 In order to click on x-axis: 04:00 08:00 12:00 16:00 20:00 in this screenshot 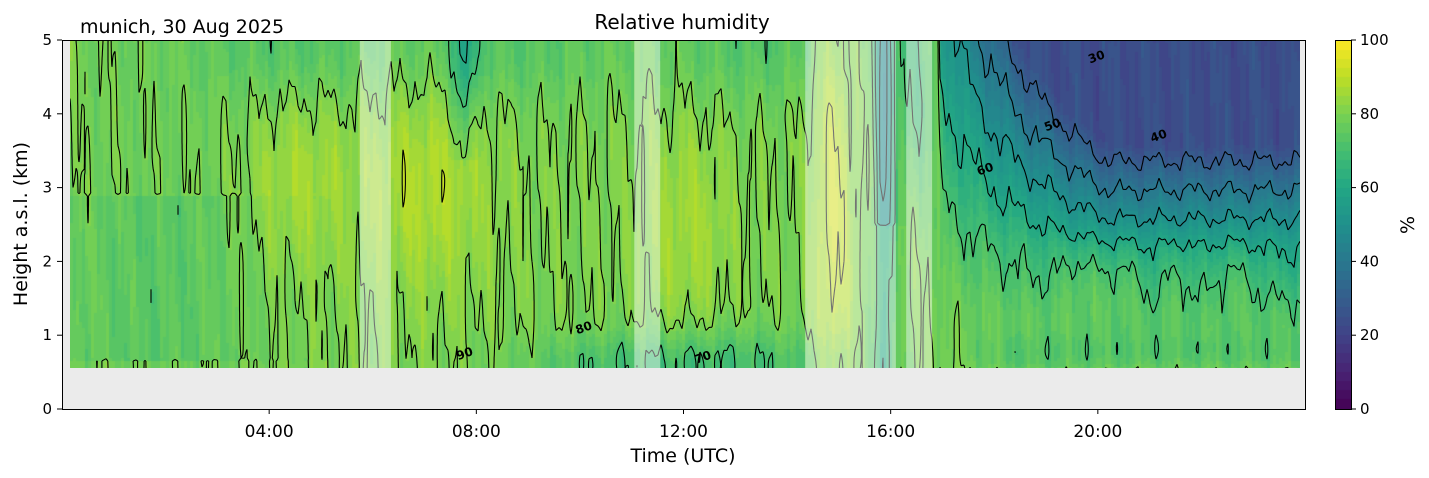, I will do `click(683, 425)`.